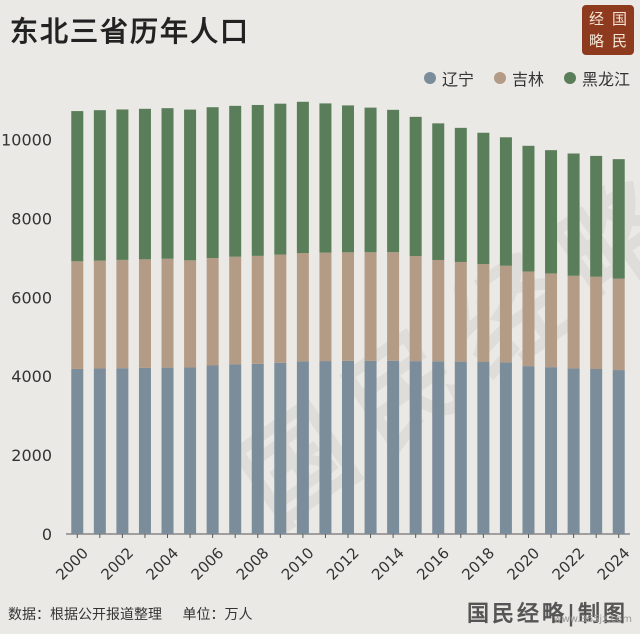 Image resolution: width=640 pixels, height=634 pixels. What do you see at coordinates (130, 31) in the screenshot?
I see `page-title: 东北三省历年人口` at bounding box center [130, 31].